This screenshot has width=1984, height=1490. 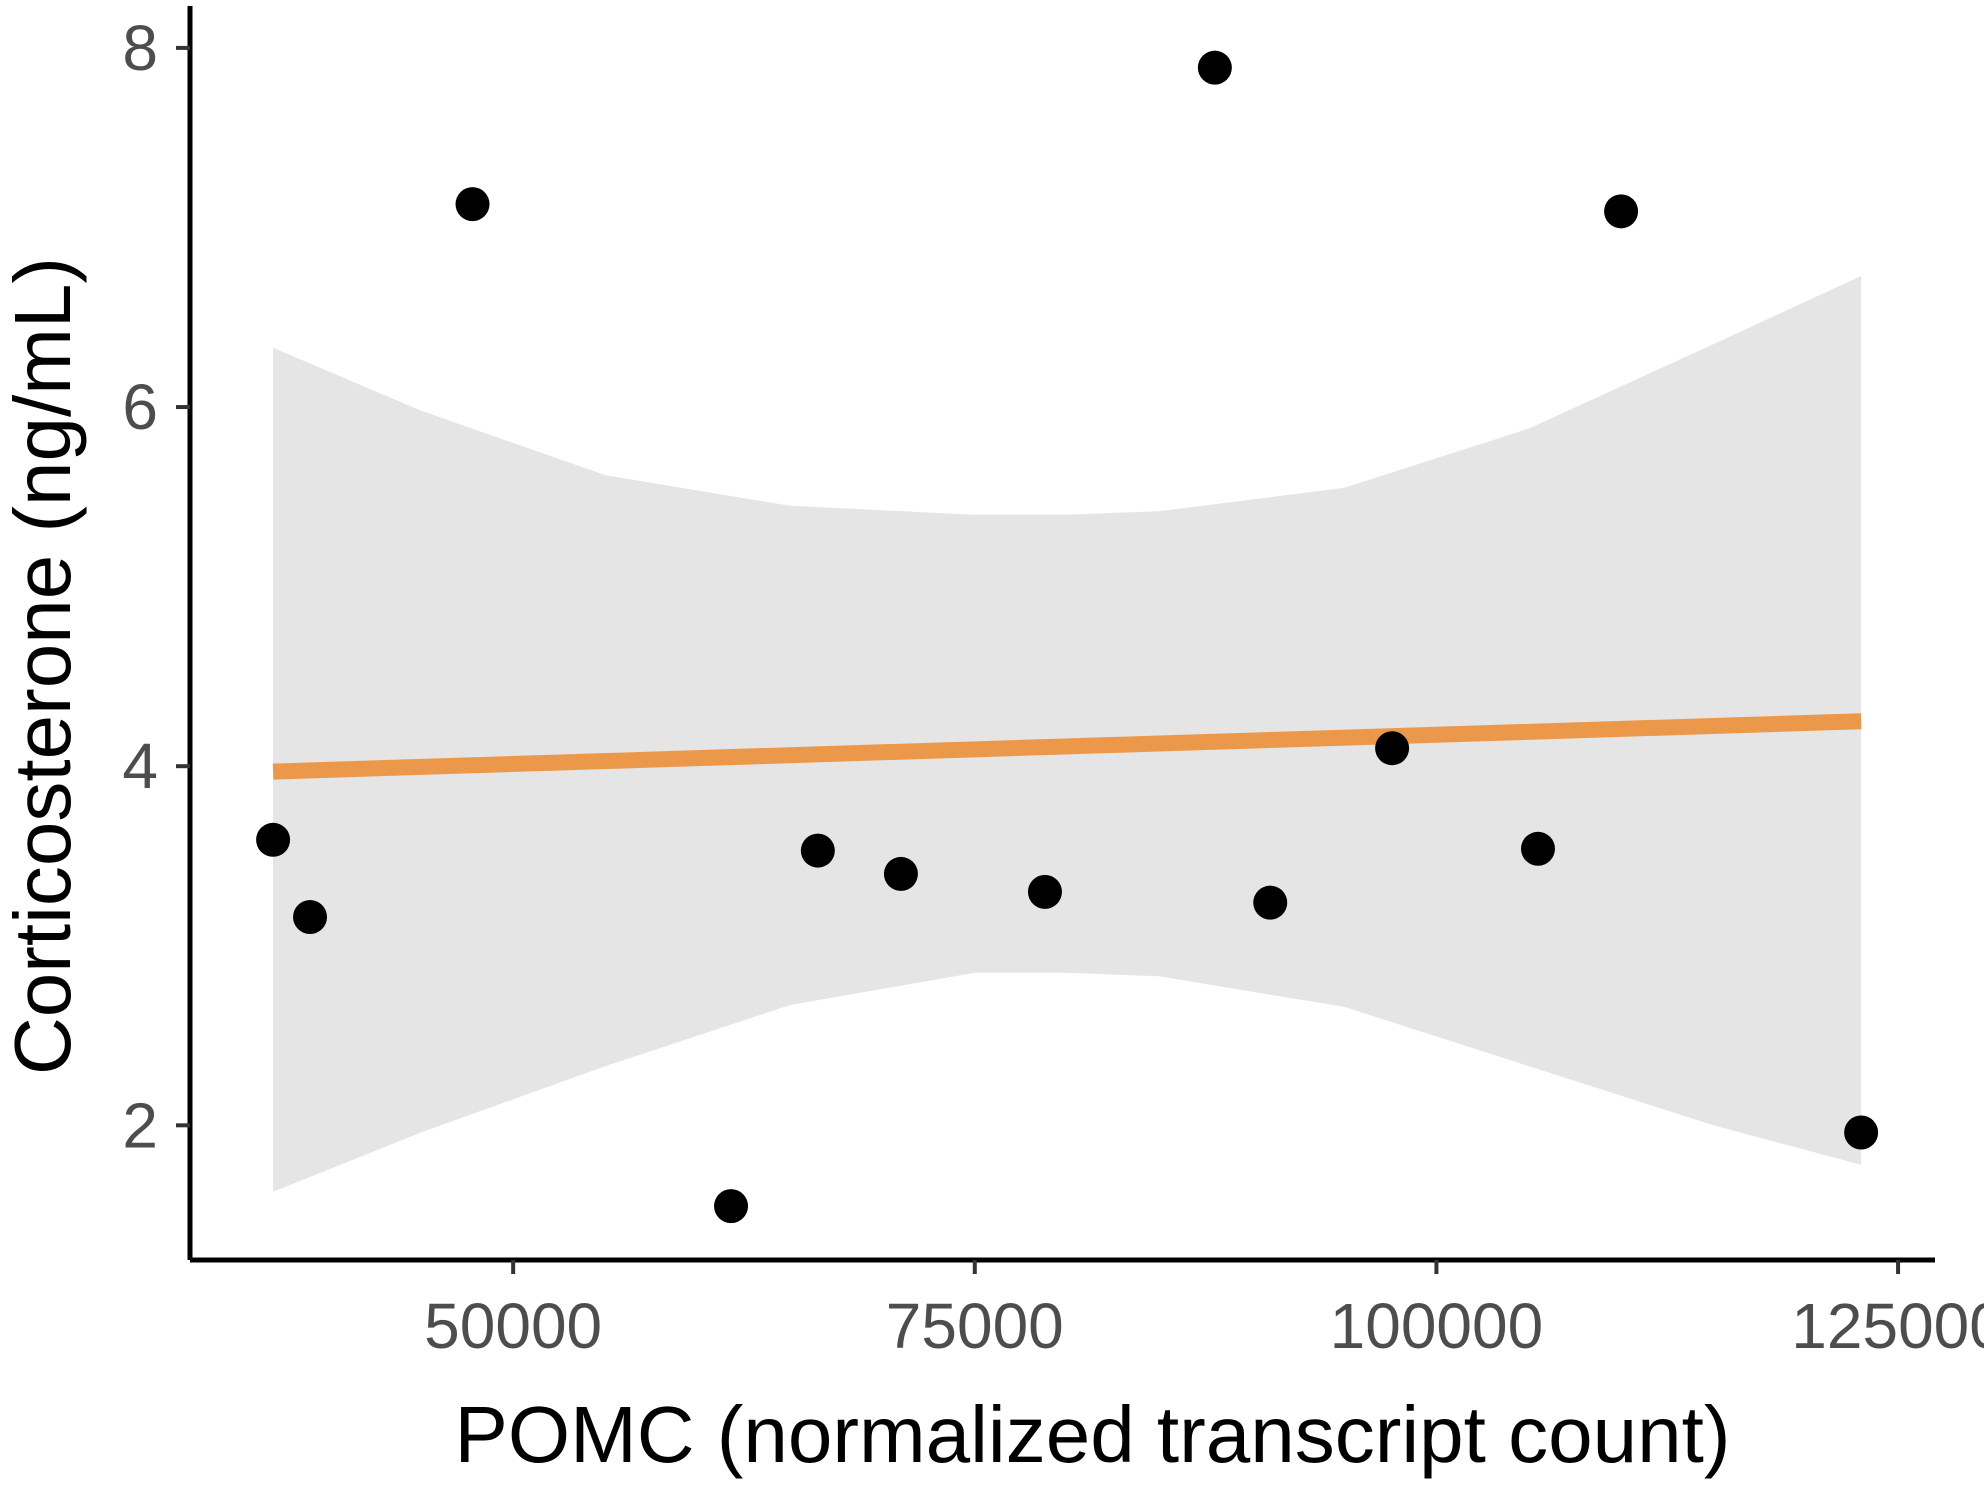 I want to click on x-tick-label: 75000, so click(x=975, y=1326).